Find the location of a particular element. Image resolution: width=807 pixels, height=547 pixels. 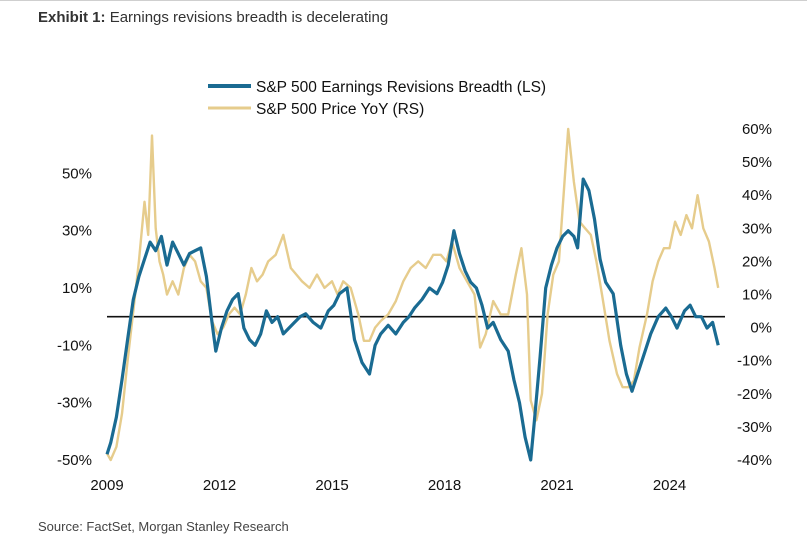

top-rule is located at coordinates (403, 0).